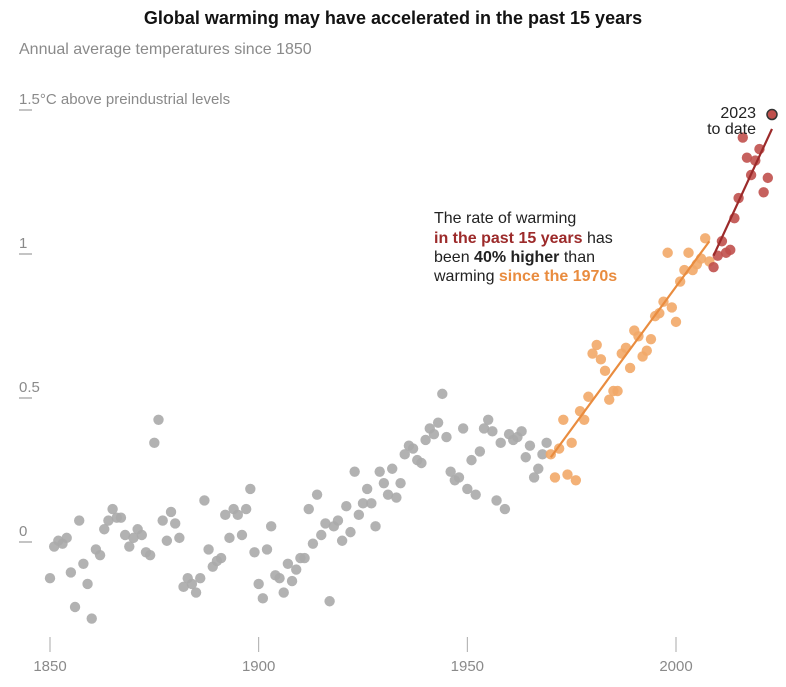  What do you see at coordinates (258, 666) in the screenshot?
I see `x-tick-label: 1900` at bounding box center [258, 666].